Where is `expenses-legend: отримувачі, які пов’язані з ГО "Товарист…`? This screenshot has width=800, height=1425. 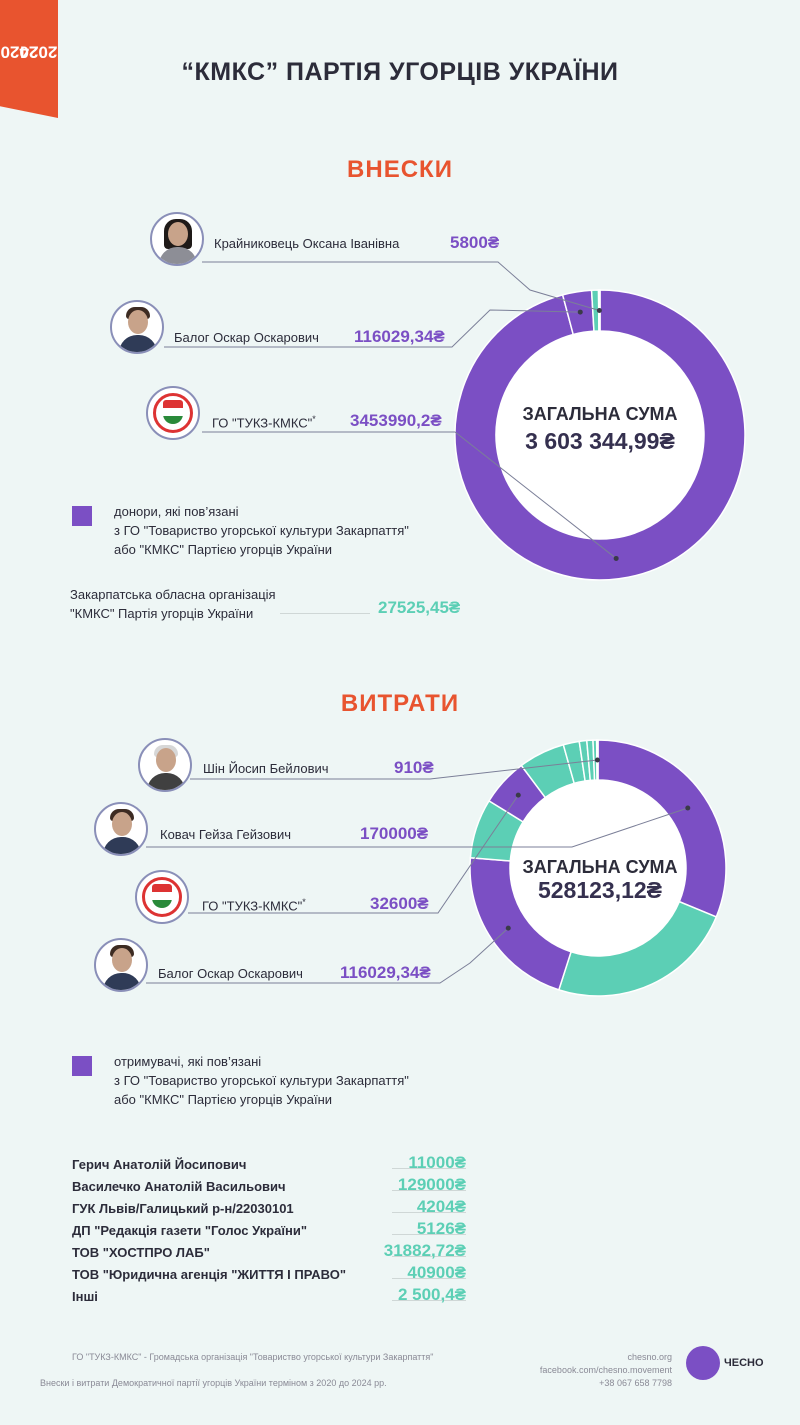 expenses-legend: отримувачі, які пов’язані з ГО "Товарист… is located at coordinates (261, 1080).